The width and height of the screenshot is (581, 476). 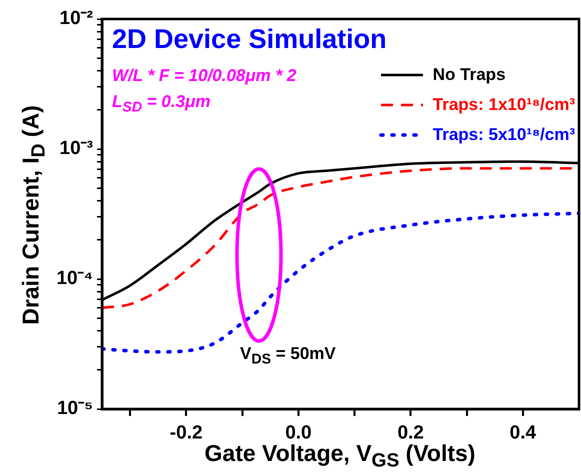 What do you see at coordinates (186, 433) in the screenshot?
I see `x-tick-label: -0.2` at bounding box center [186, 433].